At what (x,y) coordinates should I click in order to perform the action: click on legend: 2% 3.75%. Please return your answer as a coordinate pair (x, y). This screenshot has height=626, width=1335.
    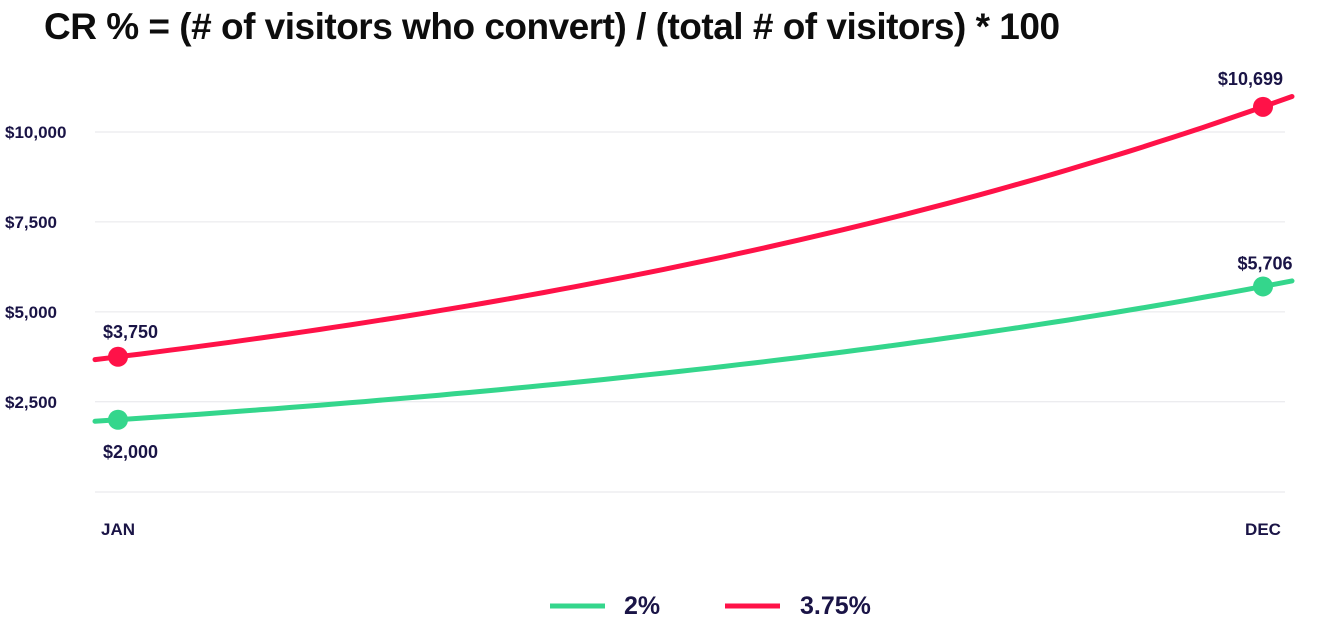
    Looking at the image, I should click on (710, 606).